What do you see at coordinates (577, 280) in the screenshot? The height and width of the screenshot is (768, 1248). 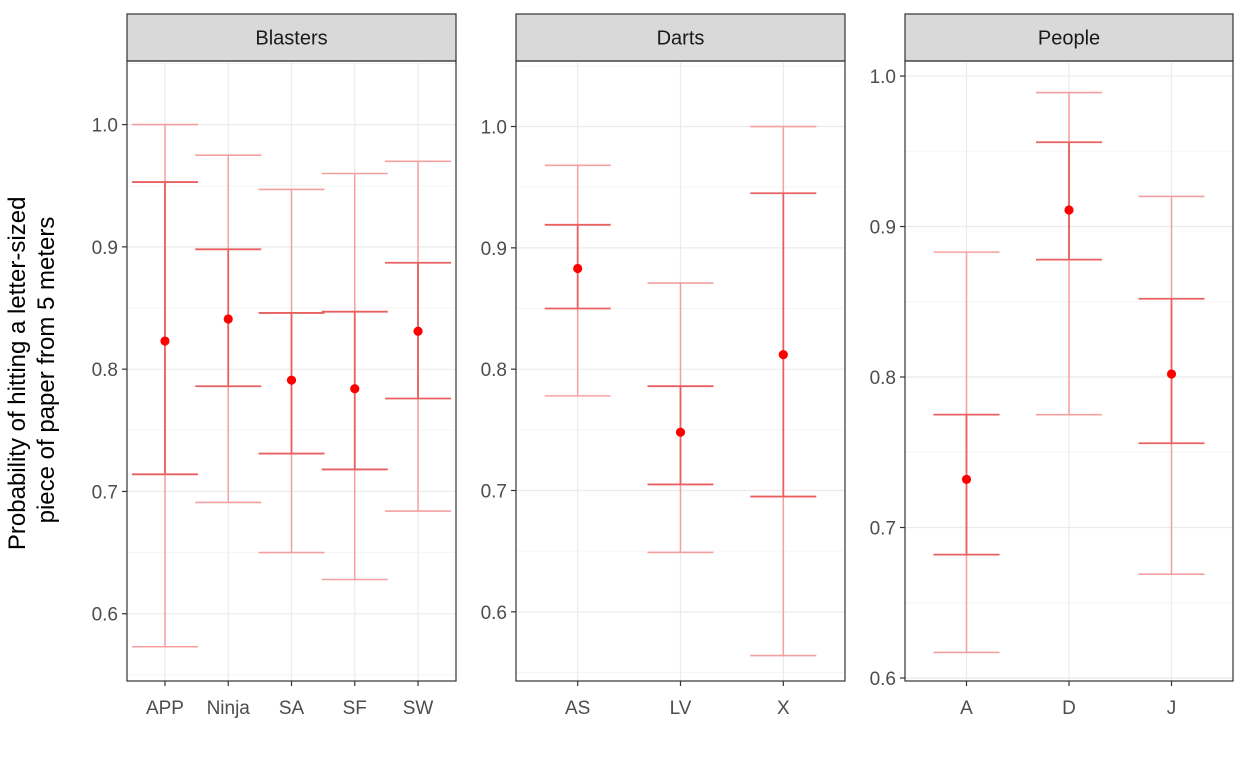 I see `errorbar-as` at bounding box center [577, 280].